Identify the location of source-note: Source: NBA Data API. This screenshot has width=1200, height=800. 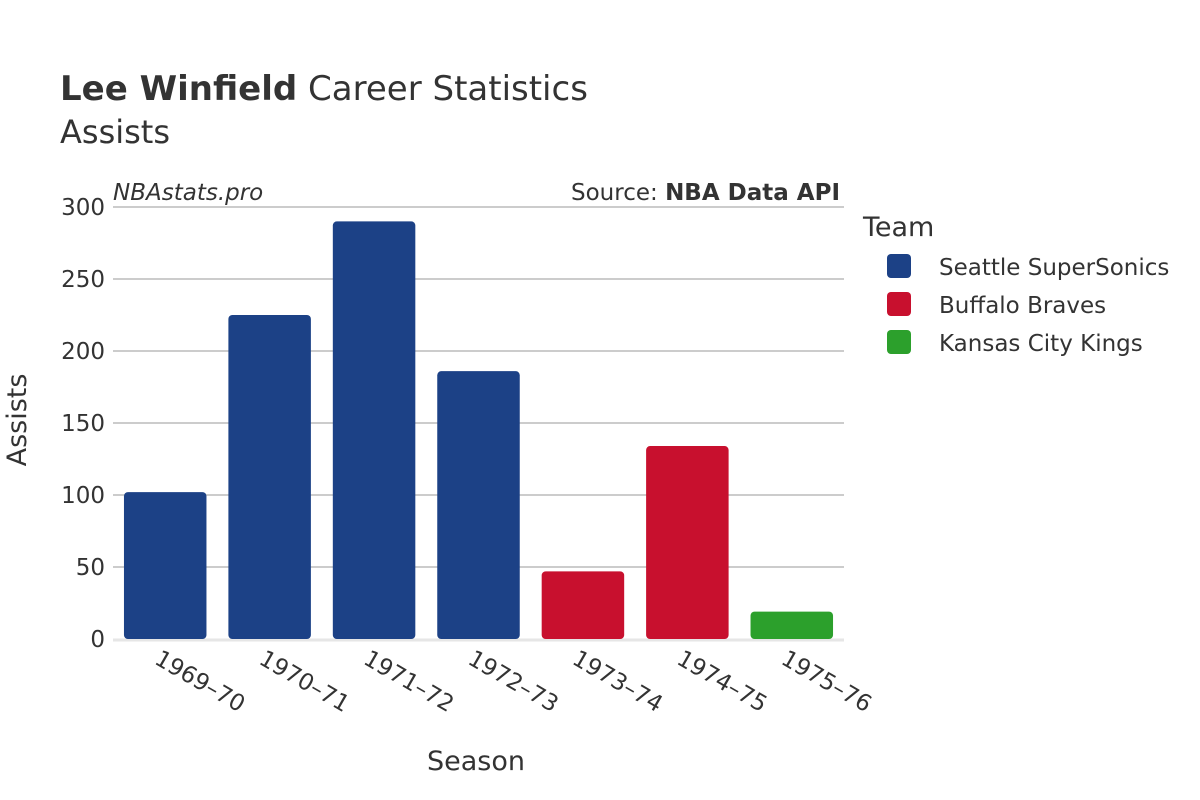
(705, 193).